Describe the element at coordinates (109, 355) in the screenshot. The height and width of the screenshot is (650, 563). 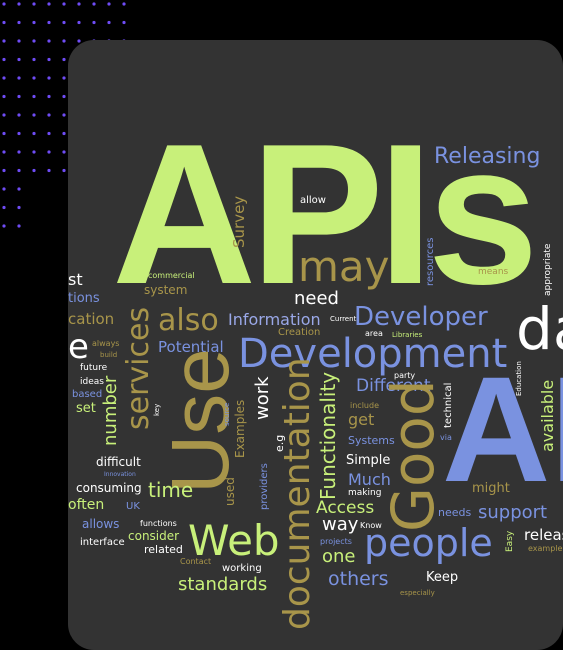
I see `word-build: build` at that location.